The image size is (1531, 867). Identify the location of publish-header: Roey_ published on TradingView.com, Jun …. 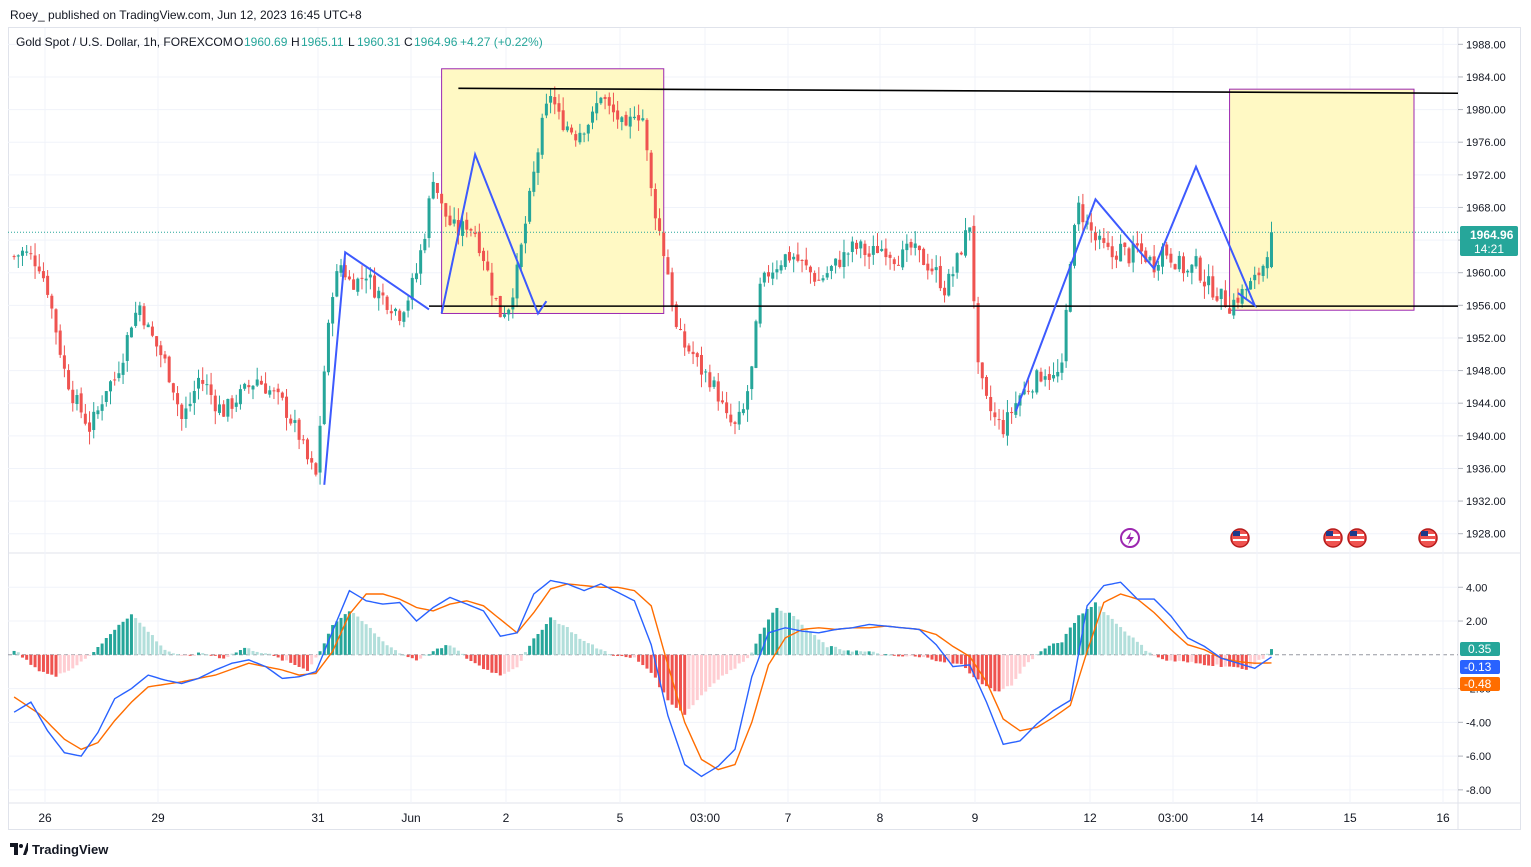
(765, 14).